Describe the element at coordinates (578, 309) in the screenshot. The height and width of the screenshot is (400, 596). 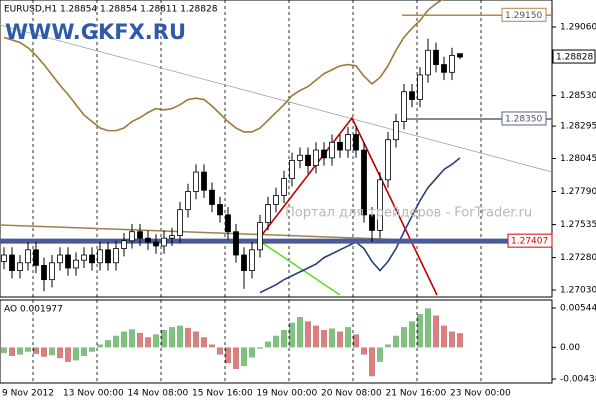
I see `y-tick-label: 0.00544` at that location.